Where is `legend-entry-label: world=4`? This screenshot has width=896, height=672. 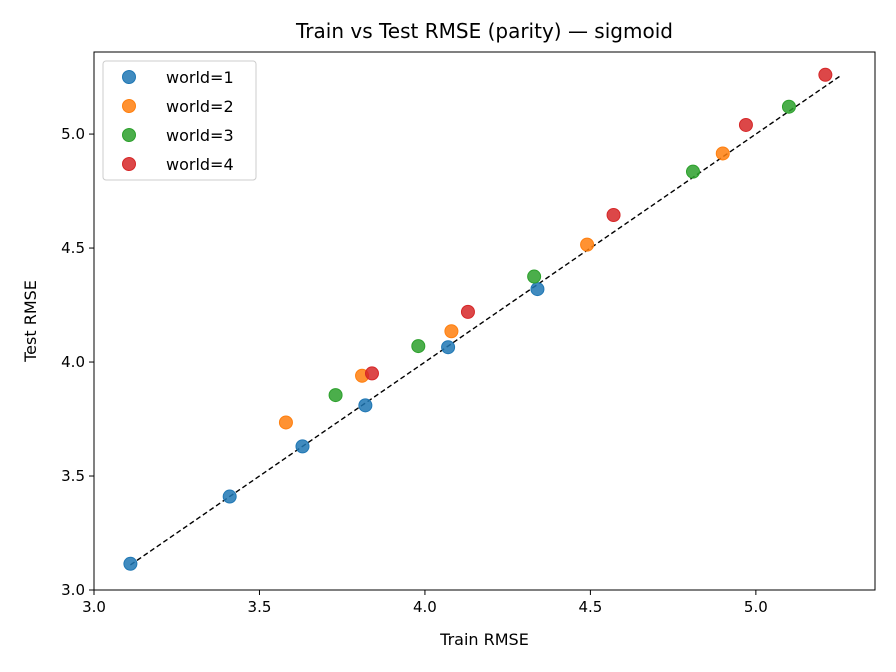
legend-entry-label: world=4 is located at coordinates (200, 164).